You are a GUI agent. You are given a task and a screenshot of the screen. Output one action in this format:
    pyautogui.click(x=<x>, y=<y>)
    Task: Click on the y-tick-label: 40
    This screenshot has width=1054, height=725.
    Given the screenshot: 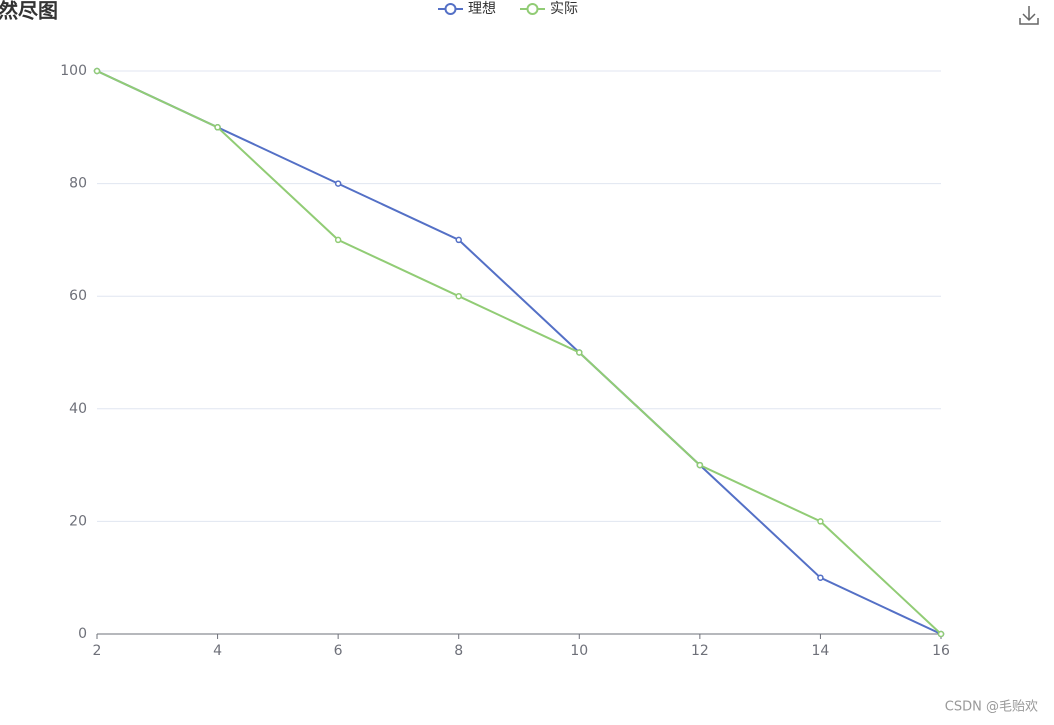 What is the action you would take?
    pyautogui.click(x=78, y=409)
    